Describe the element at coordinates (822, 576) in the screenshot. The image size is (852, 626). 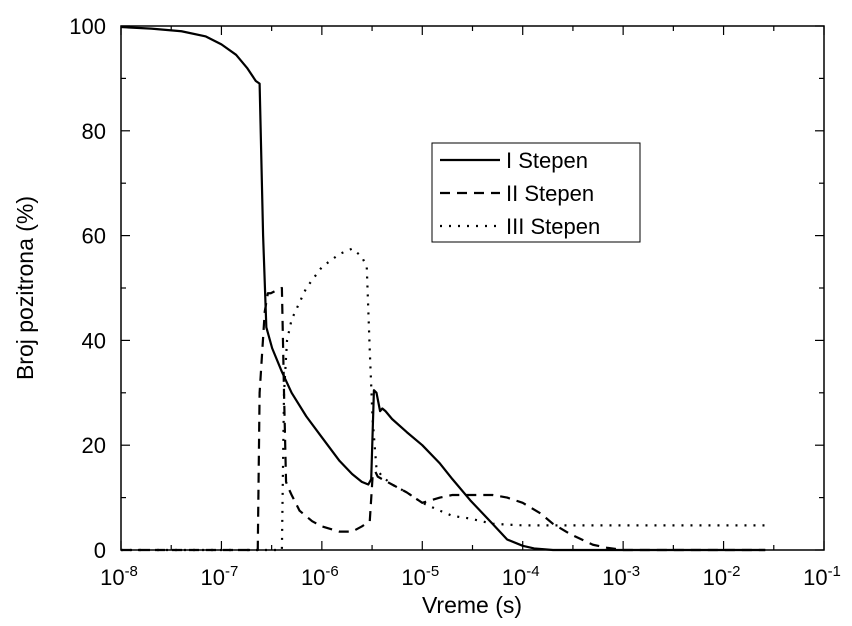
I see `x-tick-label: 10⁻¹` at that location.